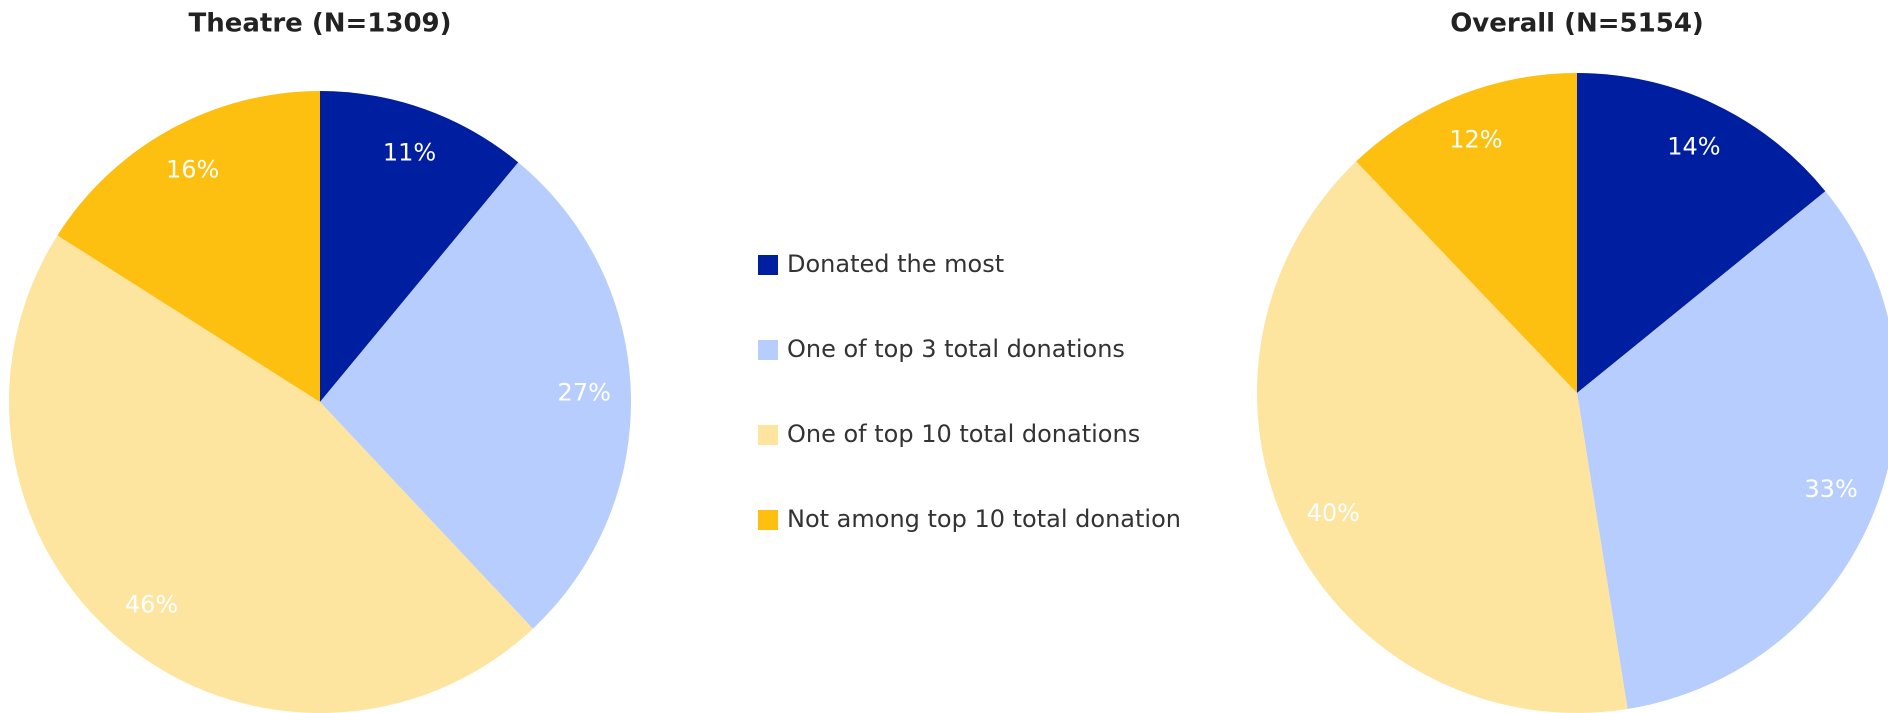 Image resolution: width=1888 pixels, height=713 pixels. What do you see at coordinates (151, 605) in the screenshot?
I see `data-label: 46%` at bounding box center [151, 605].